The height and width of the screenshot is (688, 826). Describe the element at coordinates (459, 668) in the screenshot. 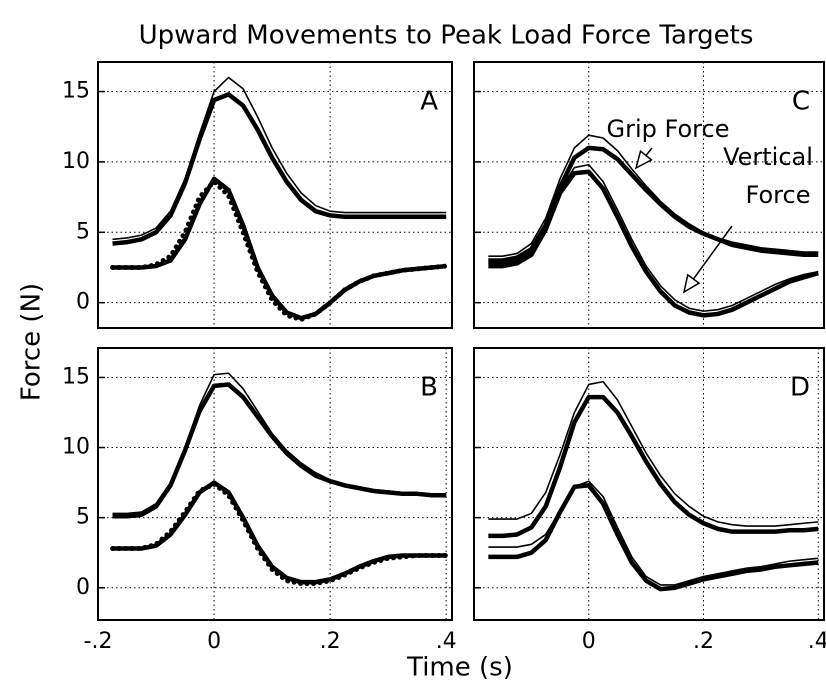

I see `x-axis-label: Time (s)` at that location.